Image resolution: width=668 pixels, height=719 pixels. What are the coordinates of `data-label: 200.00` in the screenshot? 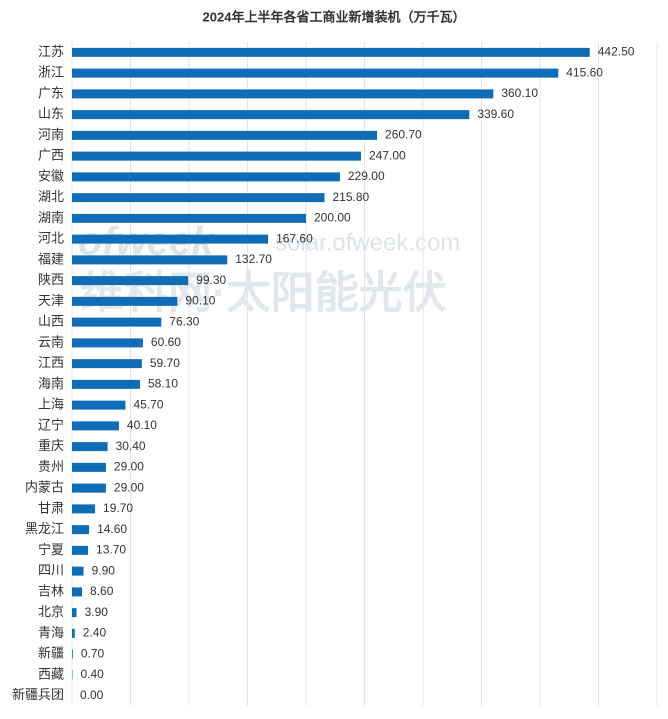 It's located at (332, 218).